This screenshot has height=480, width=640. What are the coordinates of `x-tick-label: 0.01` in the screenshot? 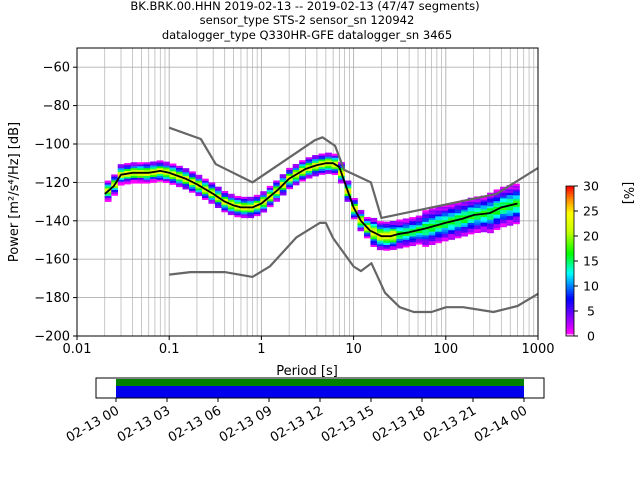 It's located at (77, 349).